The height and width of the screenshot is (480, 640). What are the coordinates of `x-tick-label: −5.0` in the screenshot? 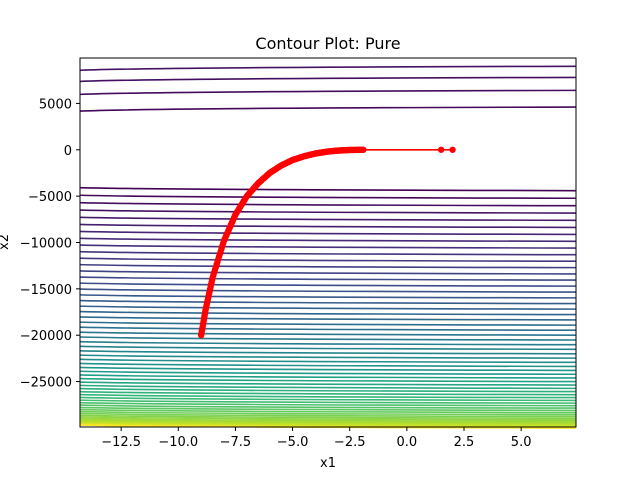 It's located at (293, 442).